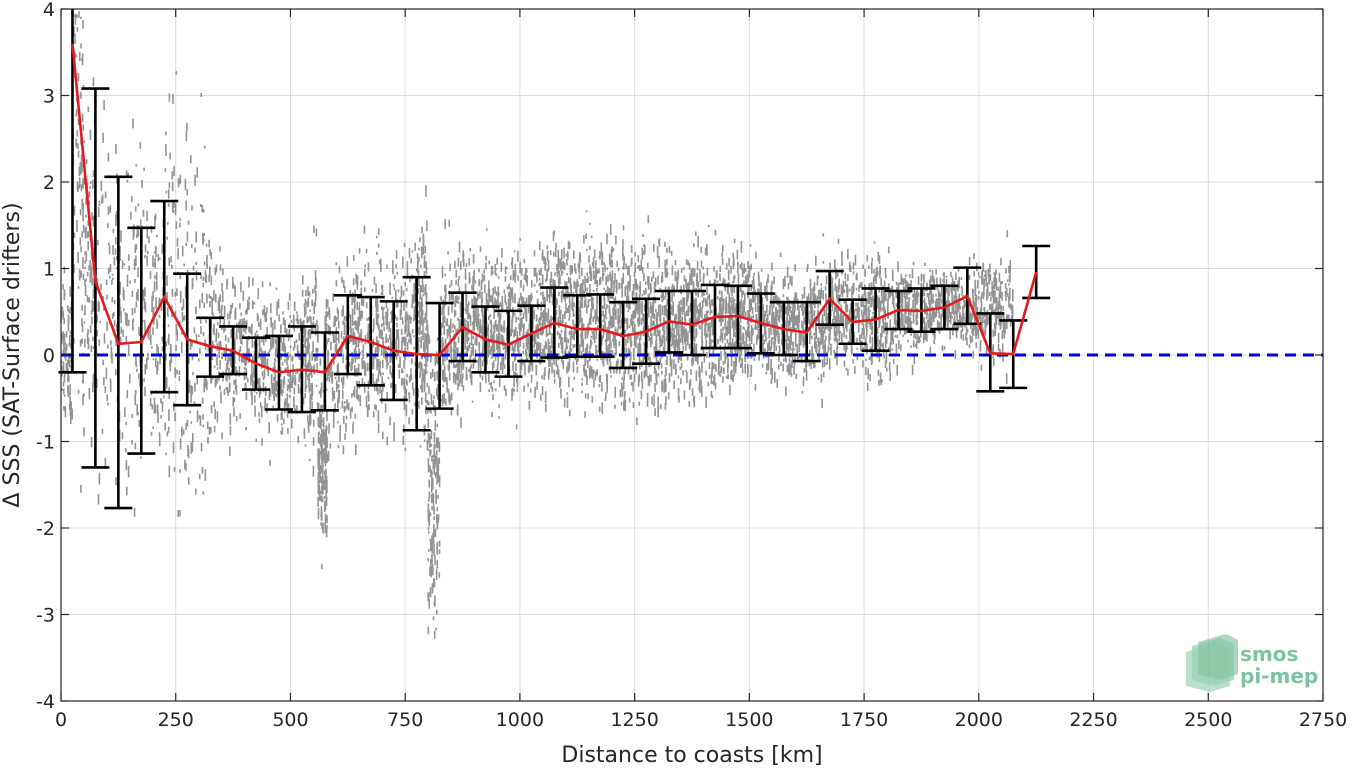 This screenshot has height=768, width=1352. Describe the element at coordinates (176, 720) in the screenshot. I see `x-tick-label: 250` at that location.